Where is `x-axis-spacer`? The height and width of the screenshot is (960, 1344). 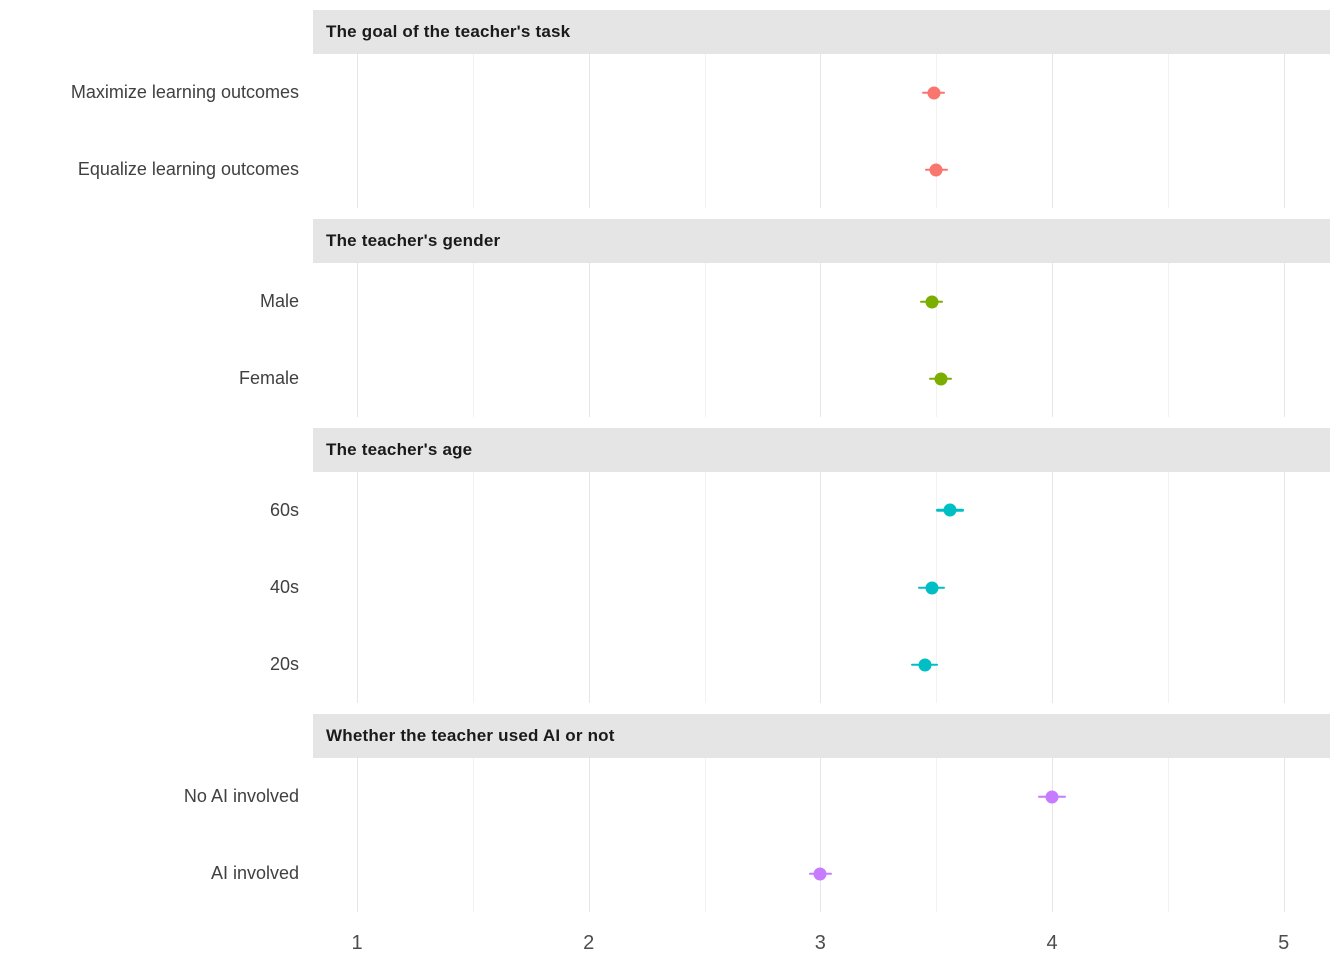 x-axis-spacer is located at coordinates (156, 941).